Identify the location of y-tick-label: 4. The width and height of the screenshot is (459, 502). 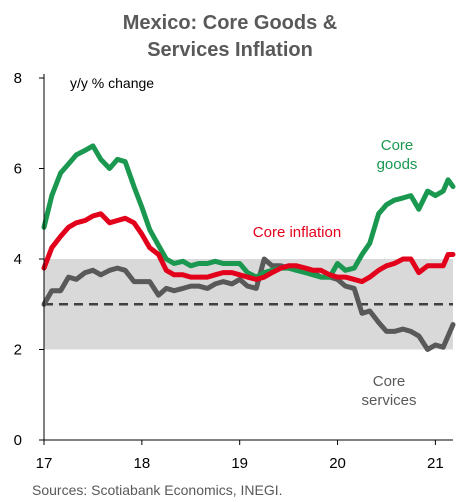
(18, 259).